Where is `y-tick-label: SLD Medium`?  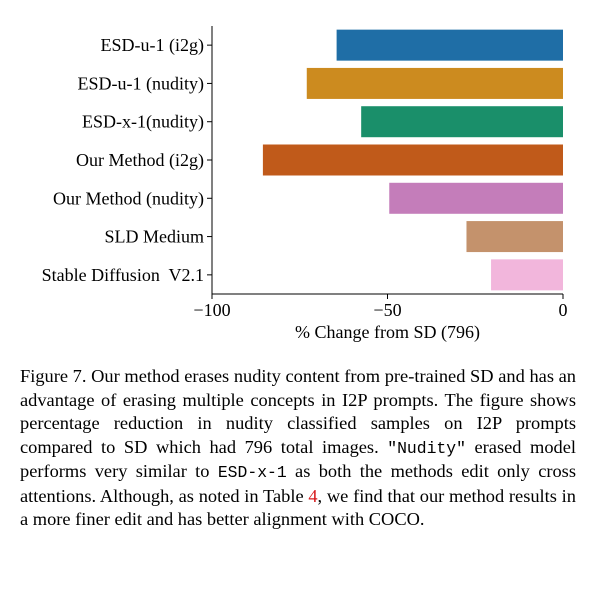
y-tick-label: SLD Medium is located at coordinates (154, 237).